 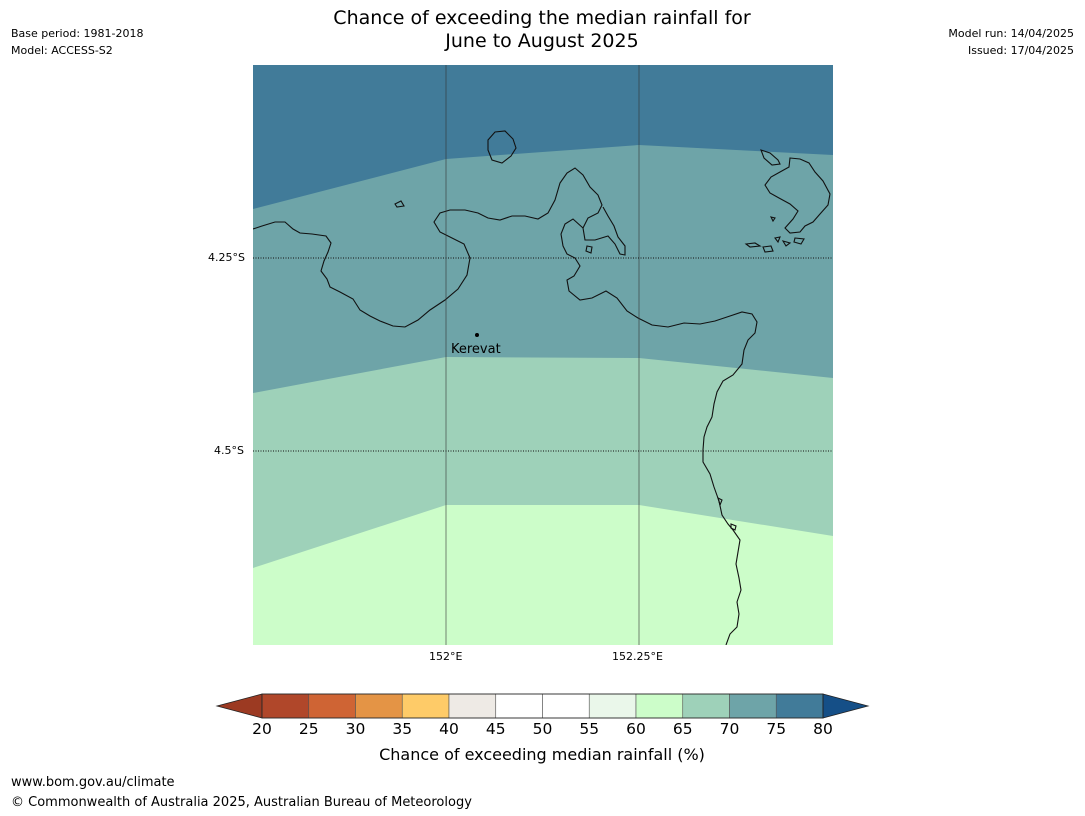 What do you see at coordinates (846, 706) in the screenshot?
I see `colorbar-over-arrow` at bounding box center [846, 706].